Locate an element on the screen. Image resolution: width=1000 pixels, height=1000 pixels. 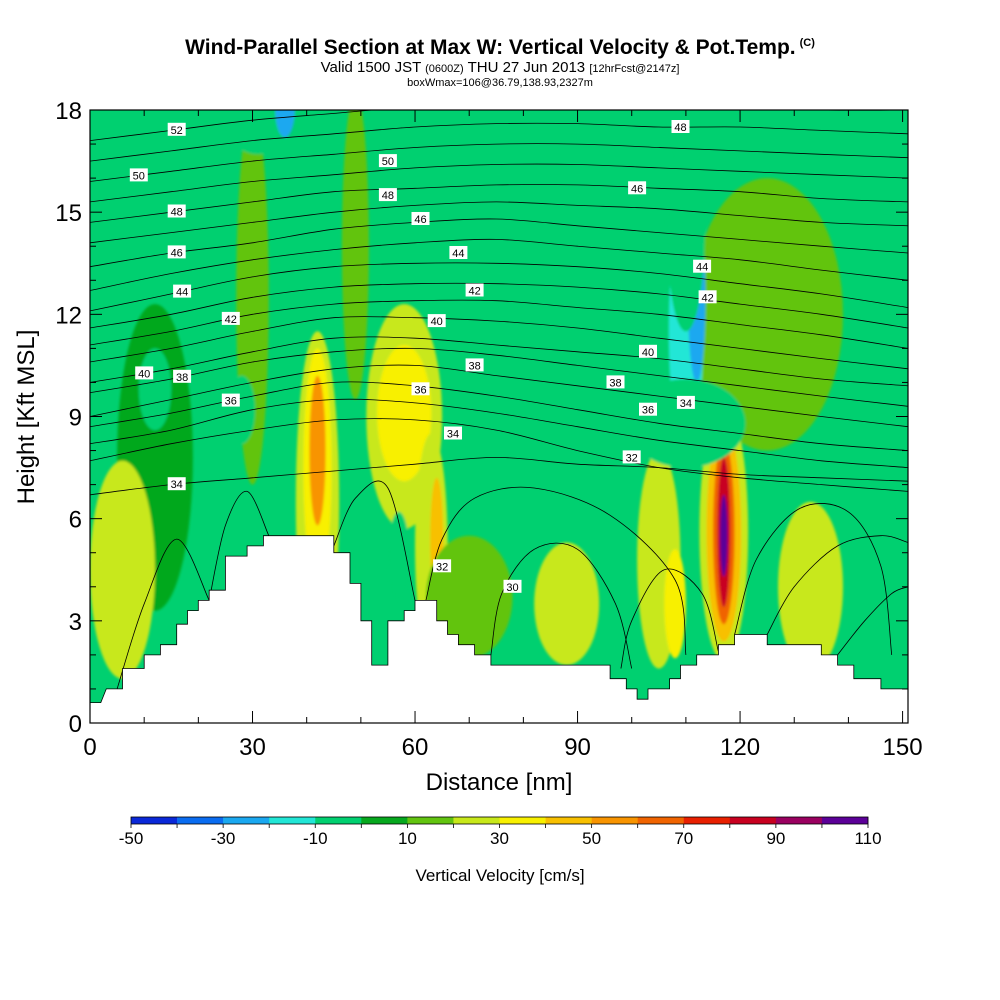
svg-text: 40 is located at coordinates (437, 322).